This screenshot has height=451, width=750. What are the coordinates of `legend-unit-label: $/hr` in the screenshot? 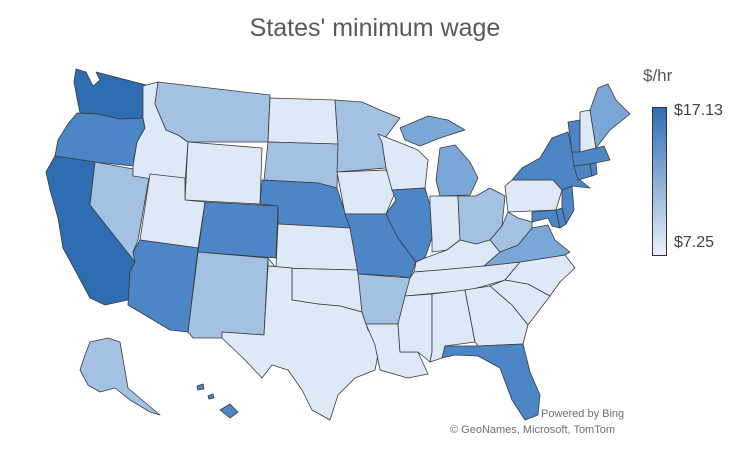 It's located at (658, 75).